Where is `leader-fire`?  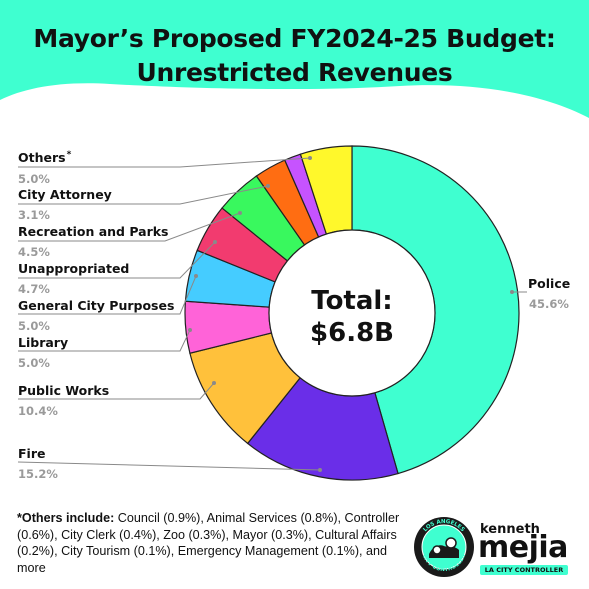 leader-fire is located at coordinates (169, 466).